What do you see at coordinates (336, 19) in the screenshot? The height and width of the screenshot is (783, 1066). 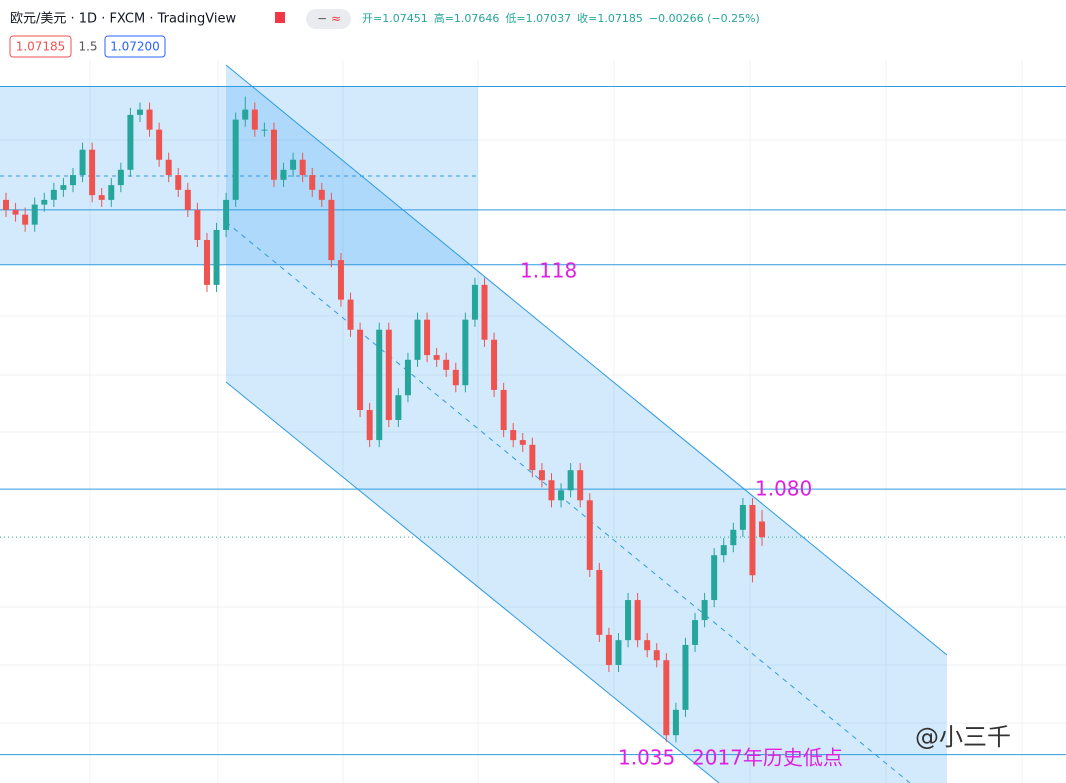 I see `toggle-icon: ≈` at bounding box center [336, 19].